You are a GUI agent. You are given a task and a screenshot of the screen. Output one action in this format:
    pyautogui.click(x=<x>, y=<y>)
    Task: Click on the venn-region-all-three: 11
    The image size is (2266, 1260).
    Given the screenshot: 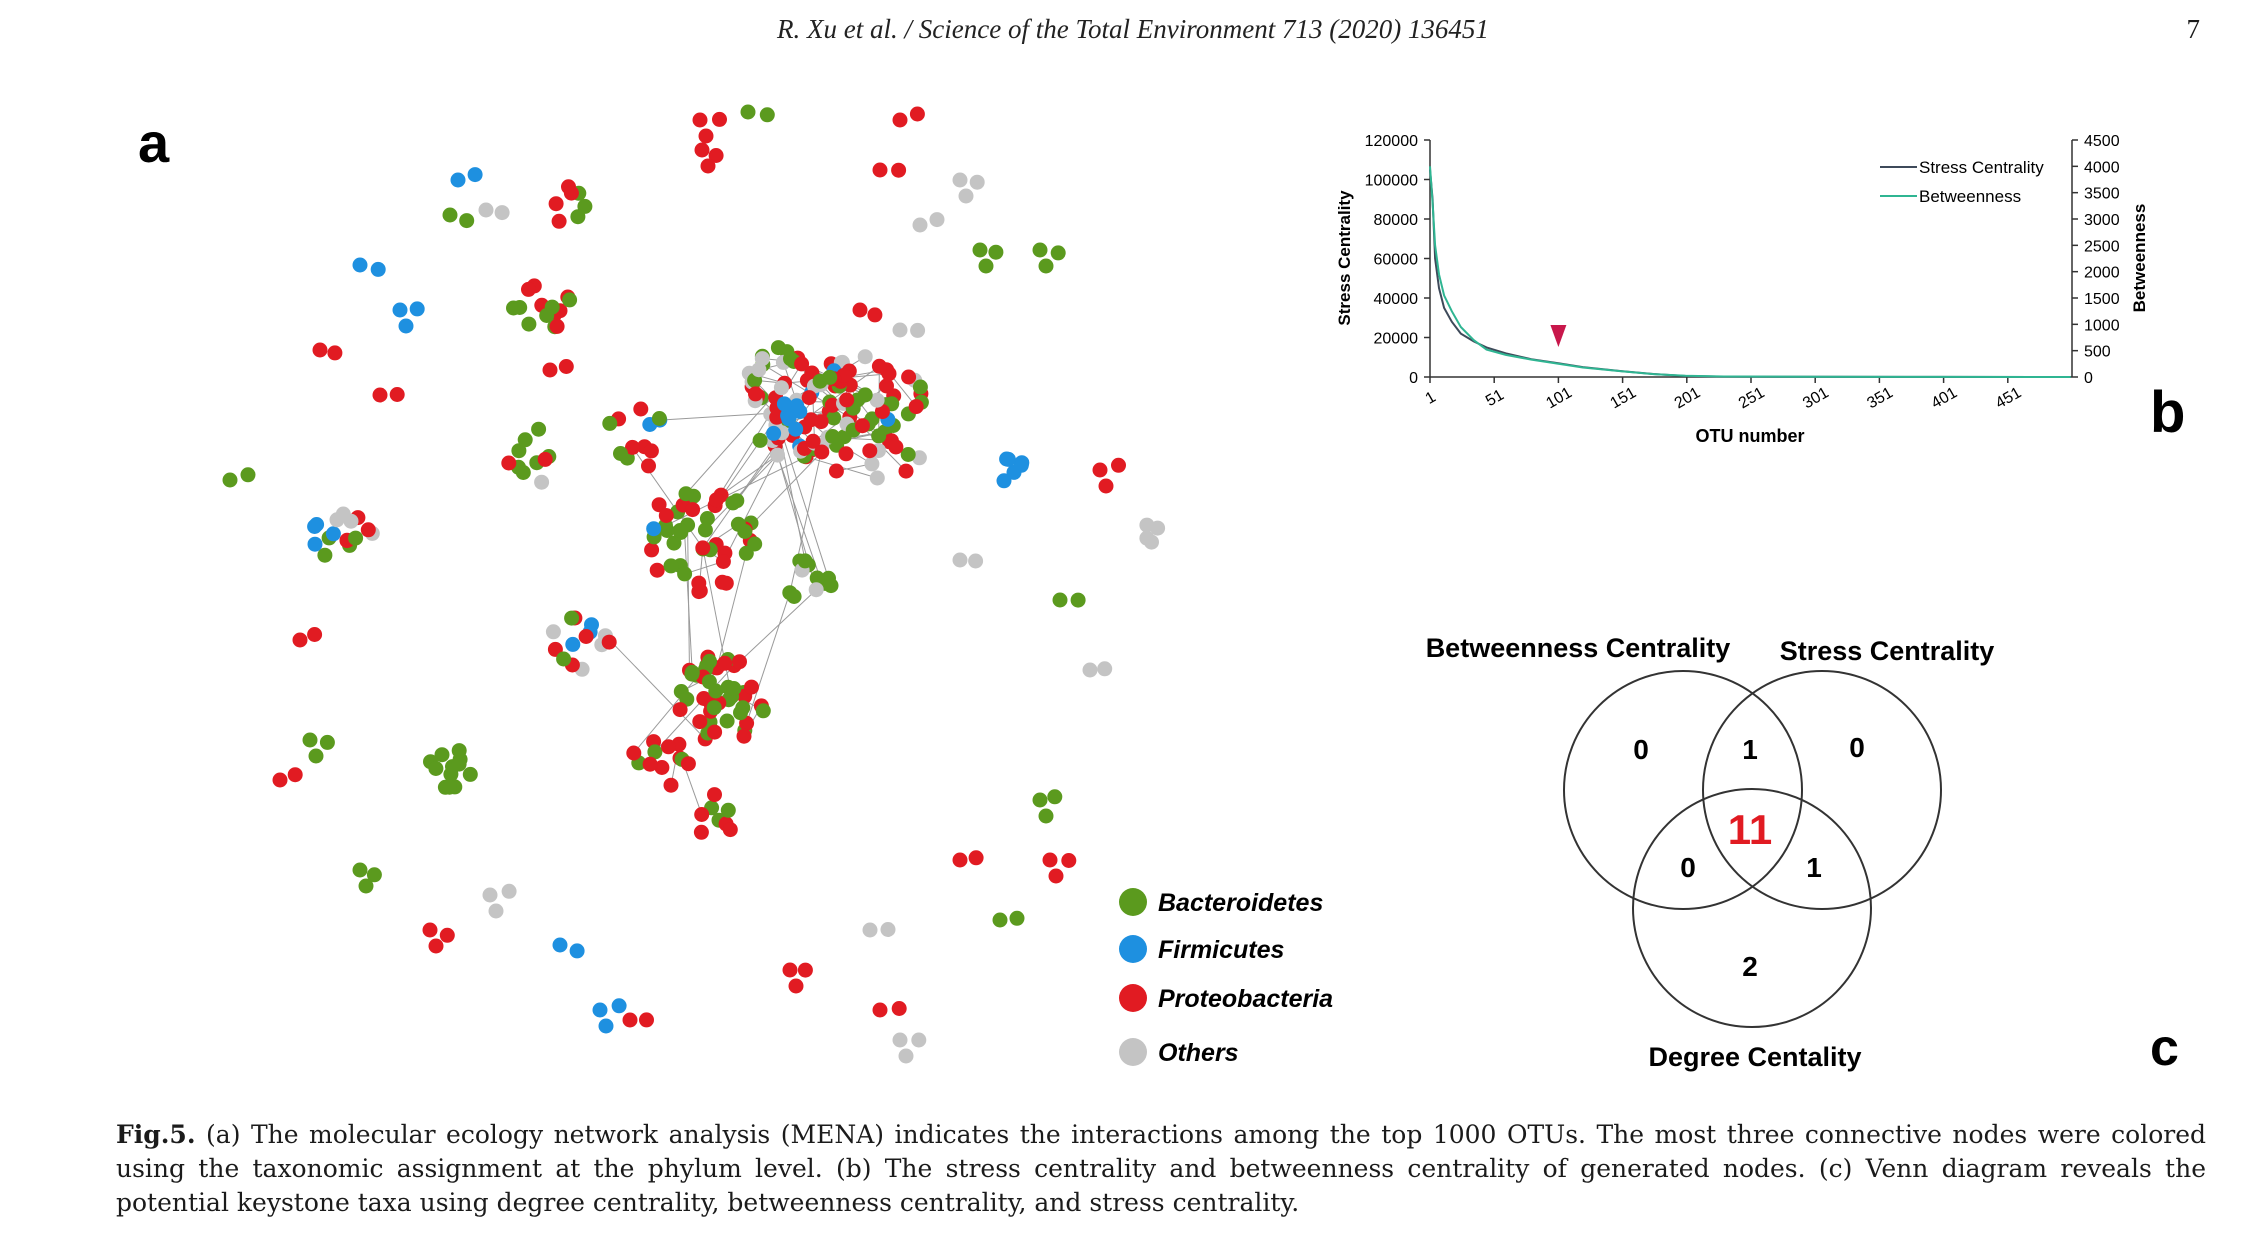 What is the action you would take?
    pyautogui.click(x=1750, y=829)
    